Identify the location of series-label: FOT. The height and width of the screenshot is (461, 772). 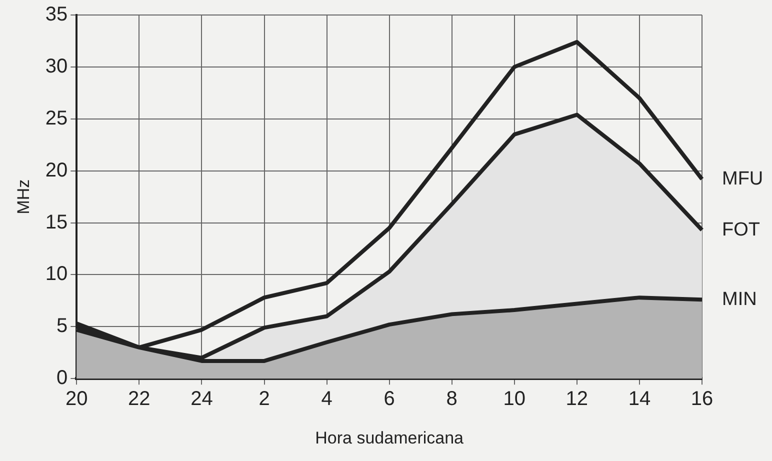
(741, 229).